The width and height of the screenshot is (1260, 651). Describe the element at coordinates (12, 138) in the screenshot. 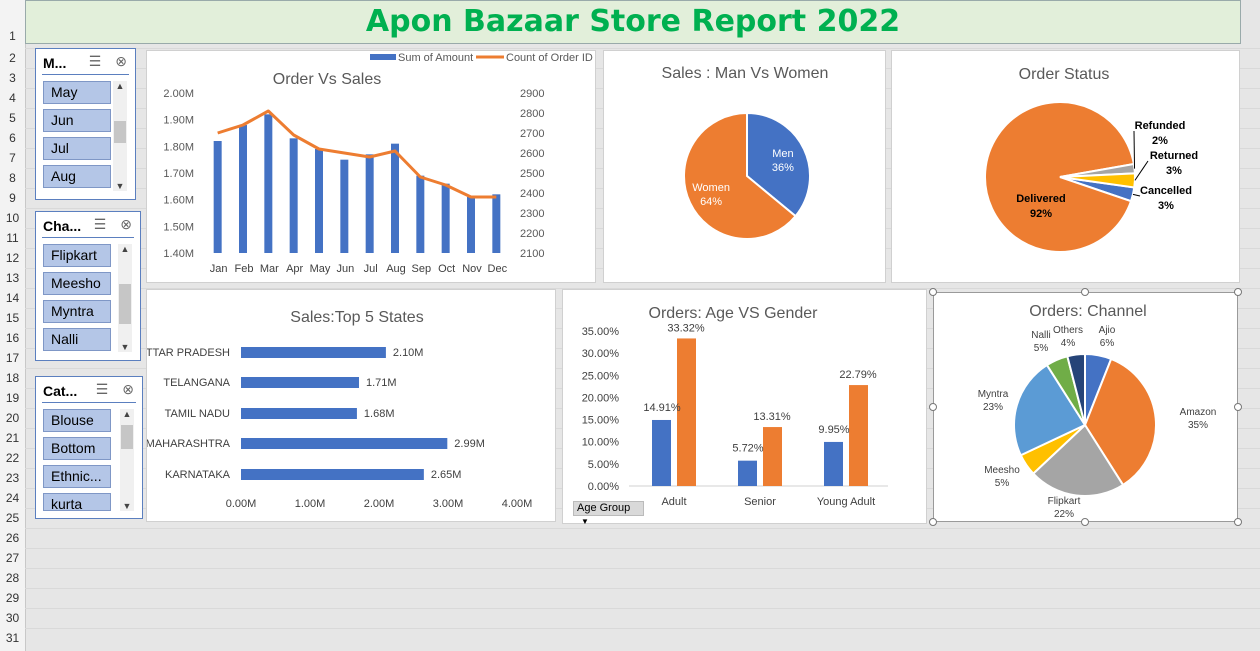

I see `row-number: 6` at that location.